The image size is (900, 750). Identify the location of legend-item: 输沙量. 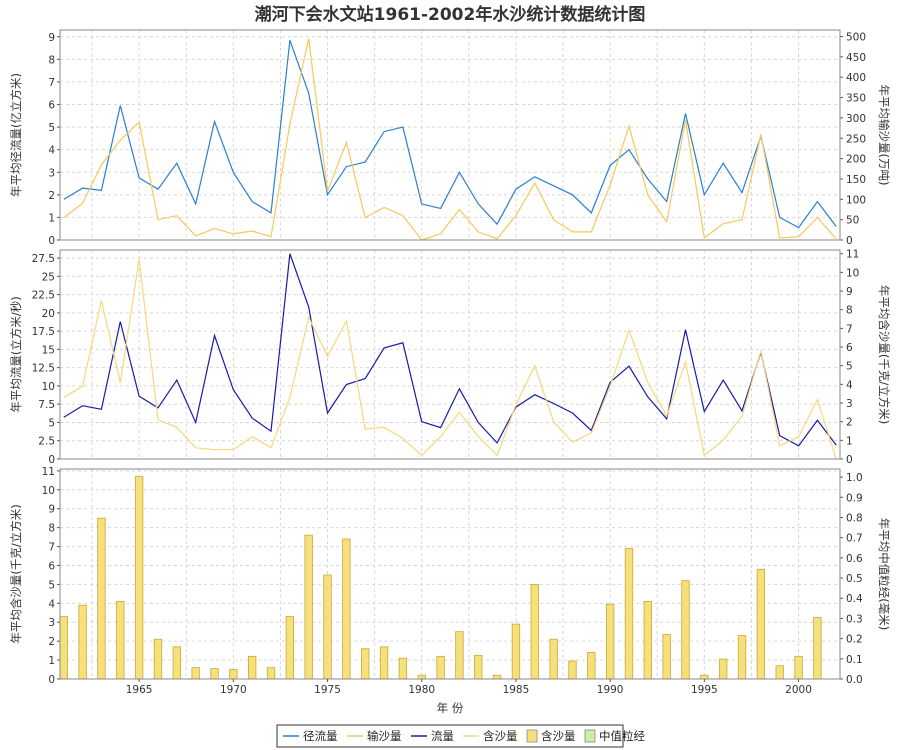
(374, 736).